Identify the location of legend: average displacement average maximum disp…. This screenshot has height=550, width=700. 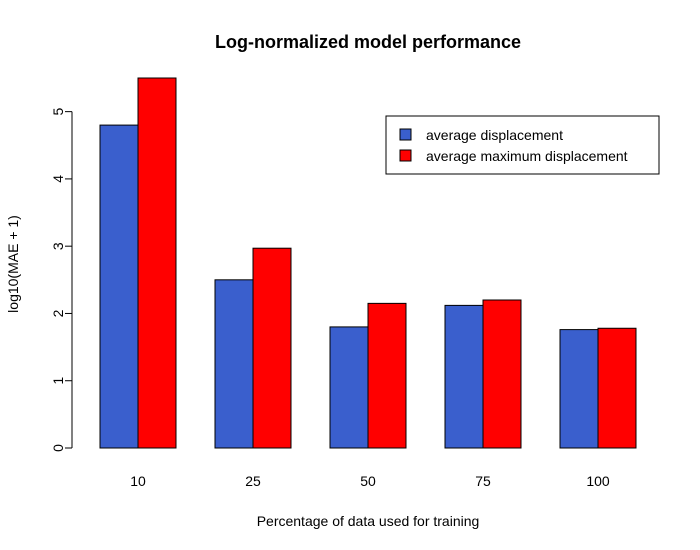
(522, 145).